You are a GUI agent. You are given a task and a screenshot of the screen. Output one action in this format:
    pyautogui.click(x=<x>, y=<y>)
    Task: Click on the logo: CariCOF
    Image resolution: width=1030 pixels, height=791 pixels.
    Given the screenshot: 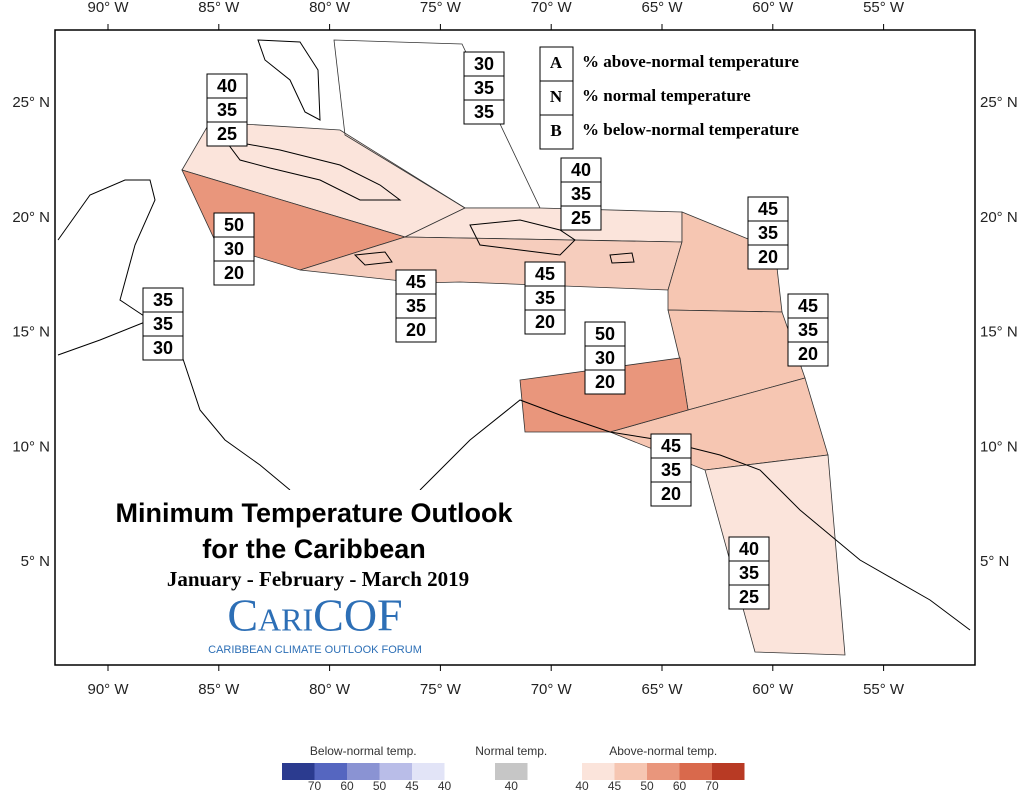 What is the action you would take?
    pyautogui.click(x=314, y=615)
    